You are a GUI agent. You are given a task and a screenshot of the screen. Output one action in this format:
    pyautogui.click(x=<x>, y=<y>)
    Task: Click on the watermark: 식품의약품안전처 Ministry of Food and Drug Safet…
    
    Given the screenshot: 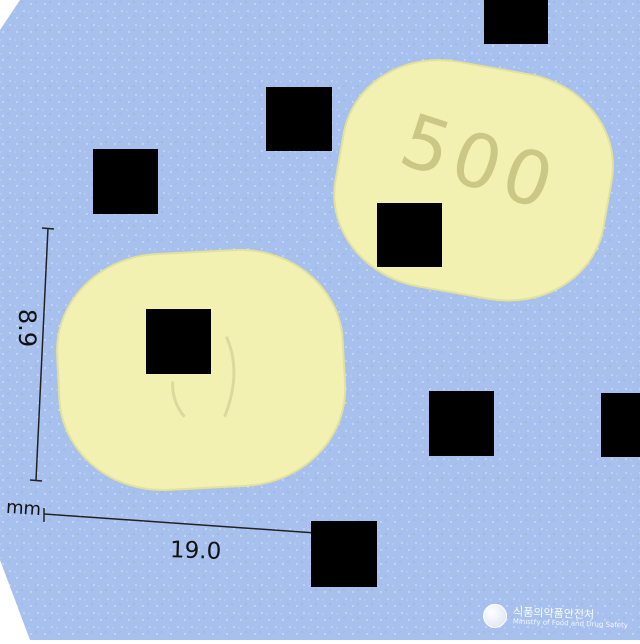 What is the action you would take?
    pyautogui.click(x=555, y=617)
    